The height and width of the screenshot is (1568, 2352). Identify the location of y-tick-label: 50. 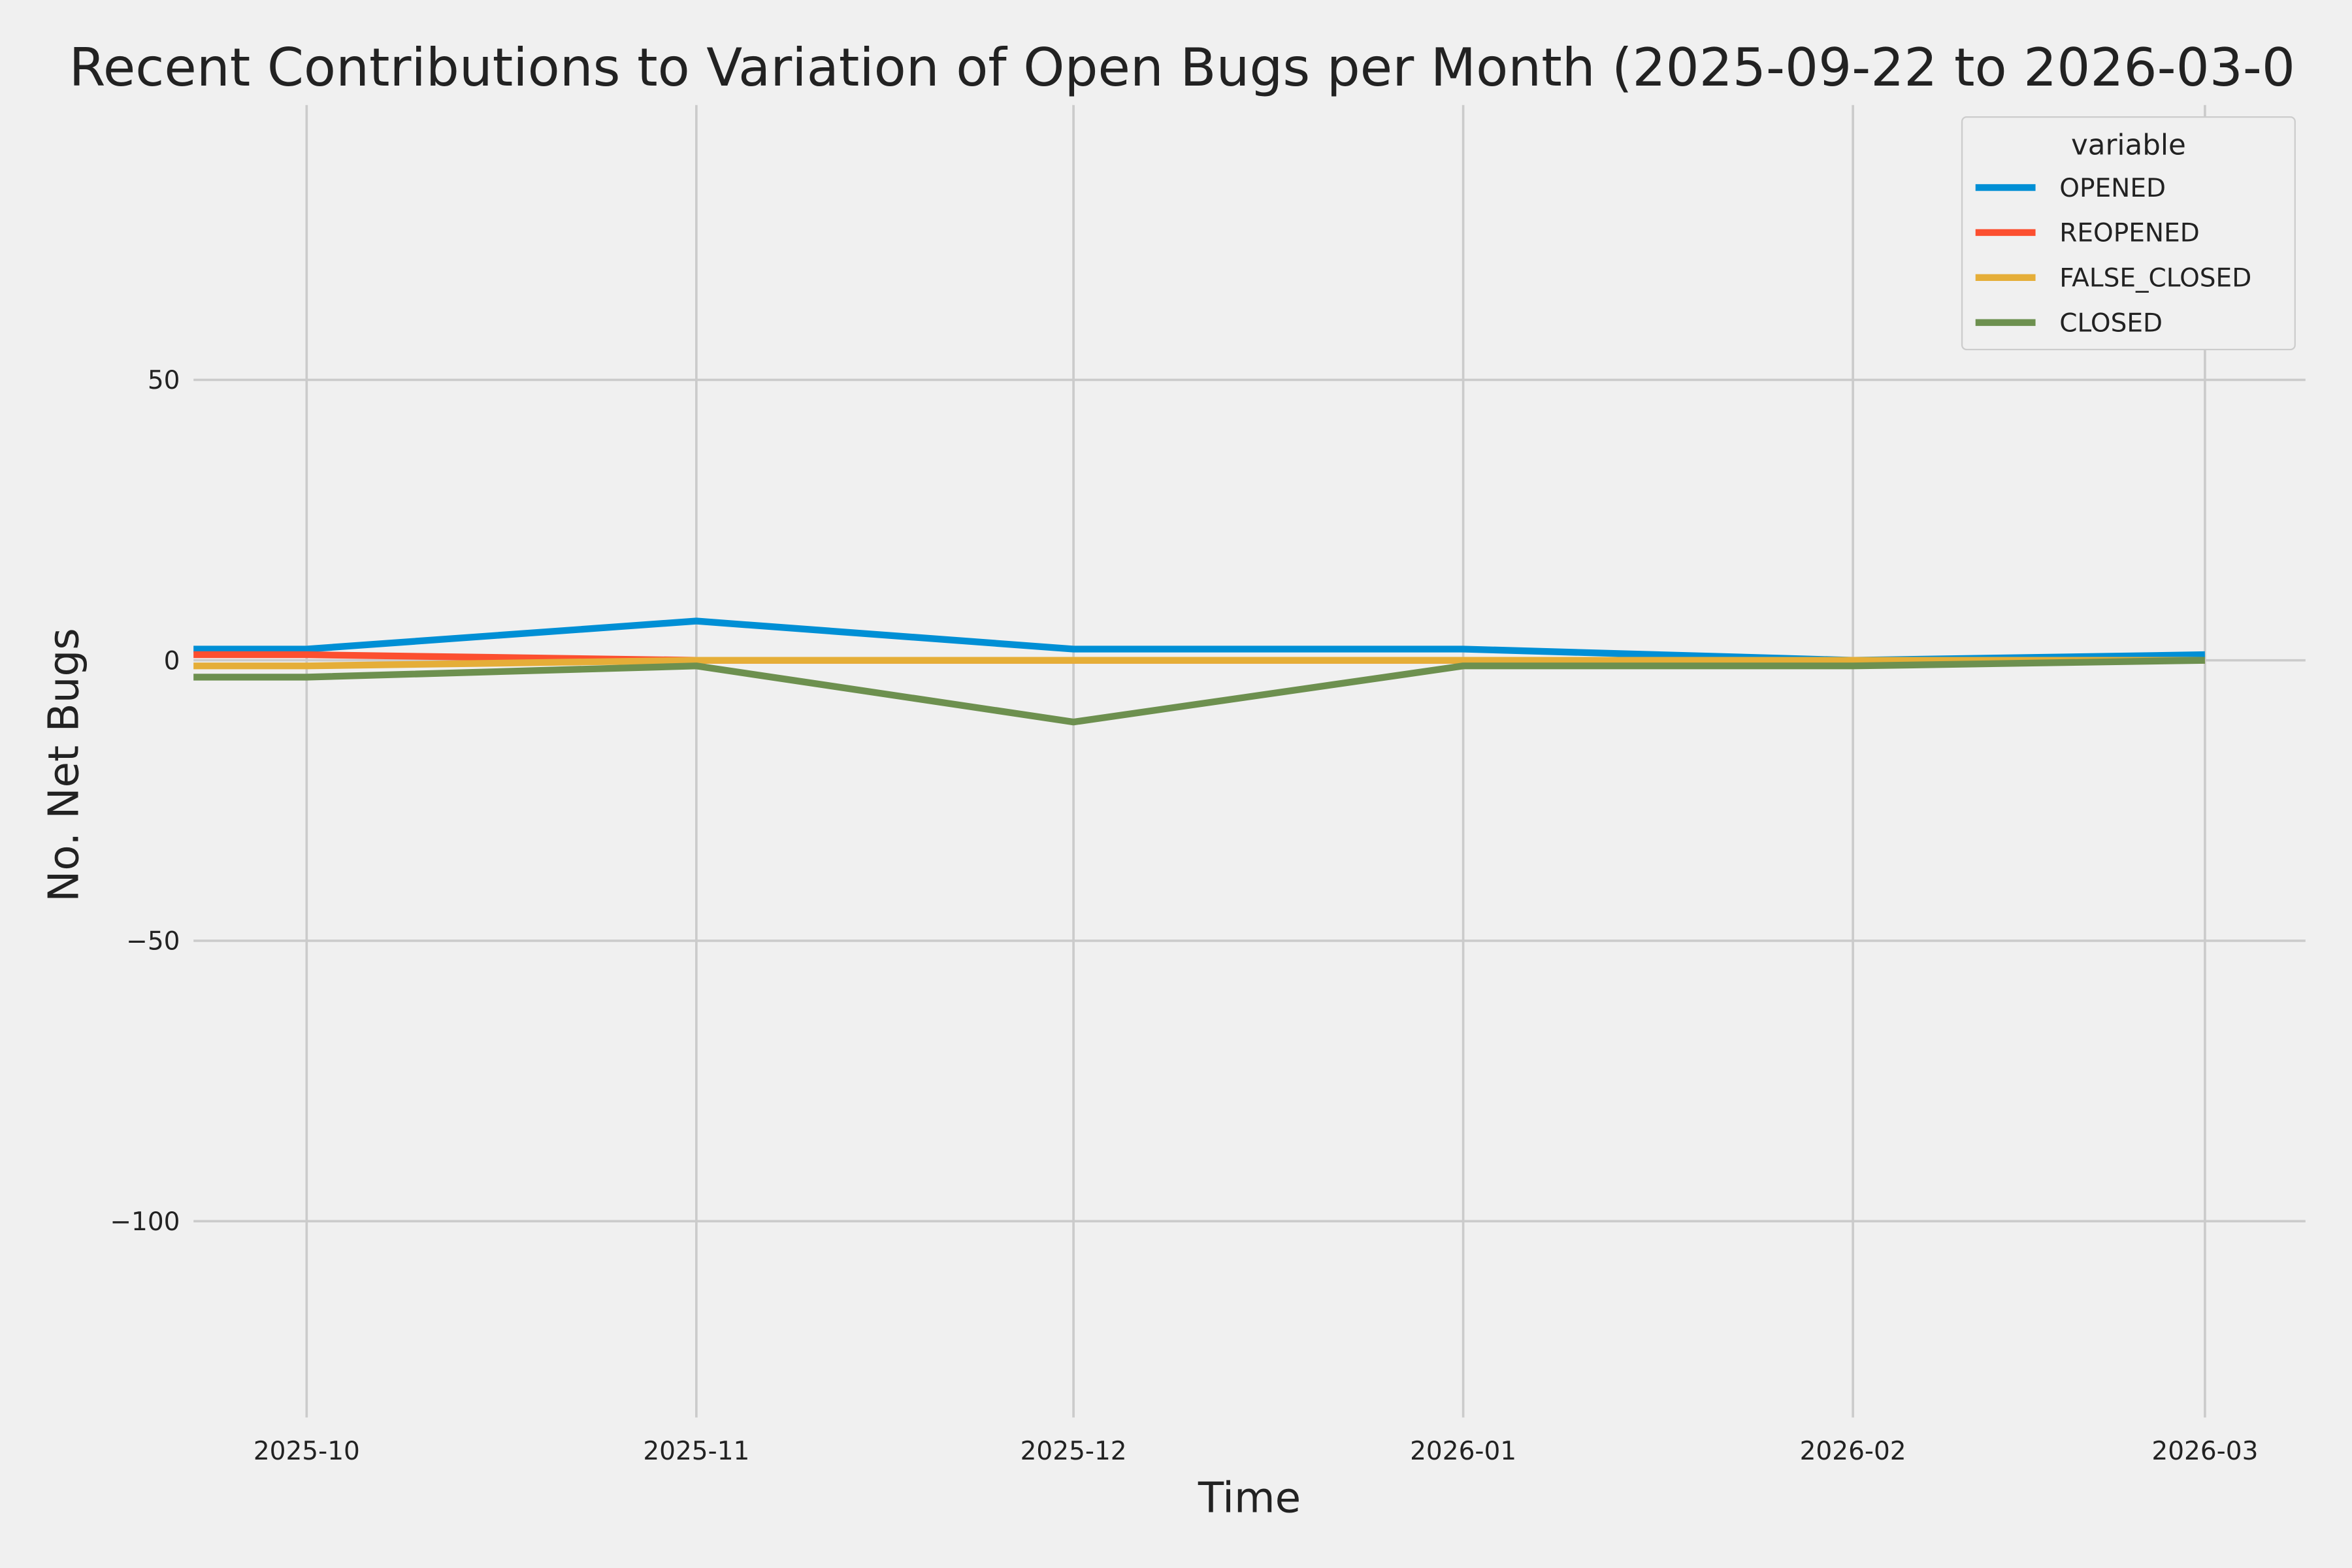
(164, 380).